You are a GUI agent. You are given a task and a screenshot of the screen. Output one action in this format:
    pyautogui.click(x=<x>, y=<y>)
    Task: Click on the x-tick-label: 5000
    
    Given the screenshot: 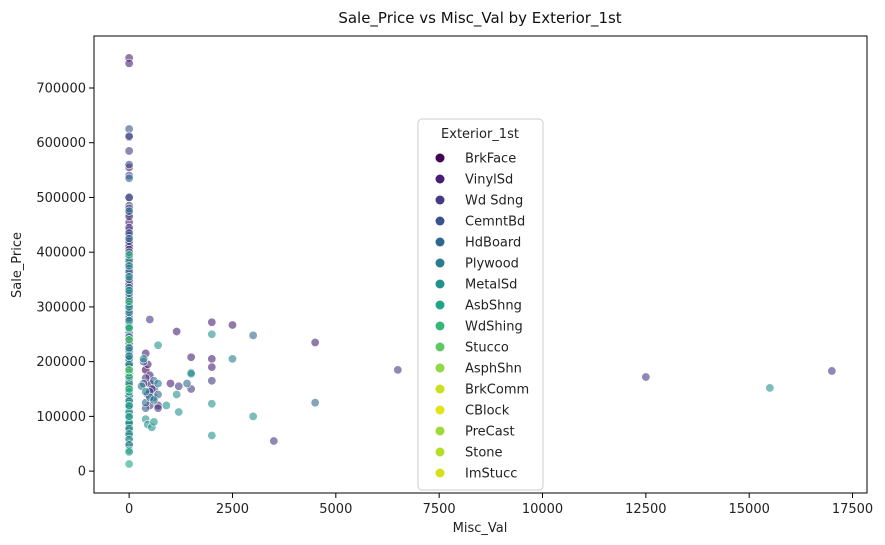 What is the action you would take?
    pyautogui.click(x=335, y=509)
    